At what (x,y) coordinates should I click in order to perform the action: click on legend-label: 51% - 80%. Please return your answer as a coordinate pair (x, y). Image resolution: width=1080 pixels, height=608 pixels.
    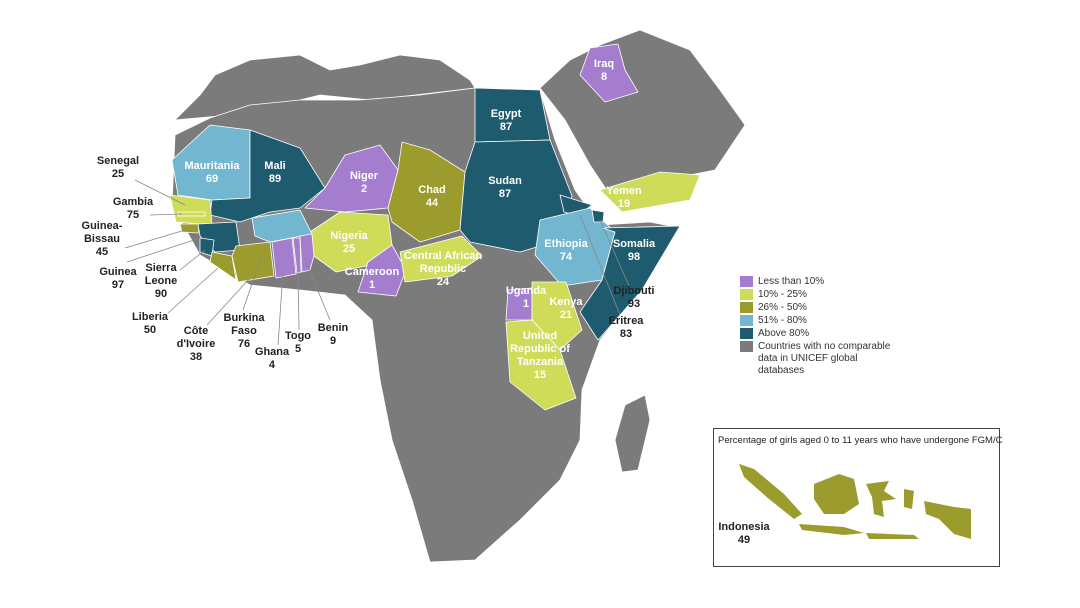
    Looking at the image, I should click on (782, 320).